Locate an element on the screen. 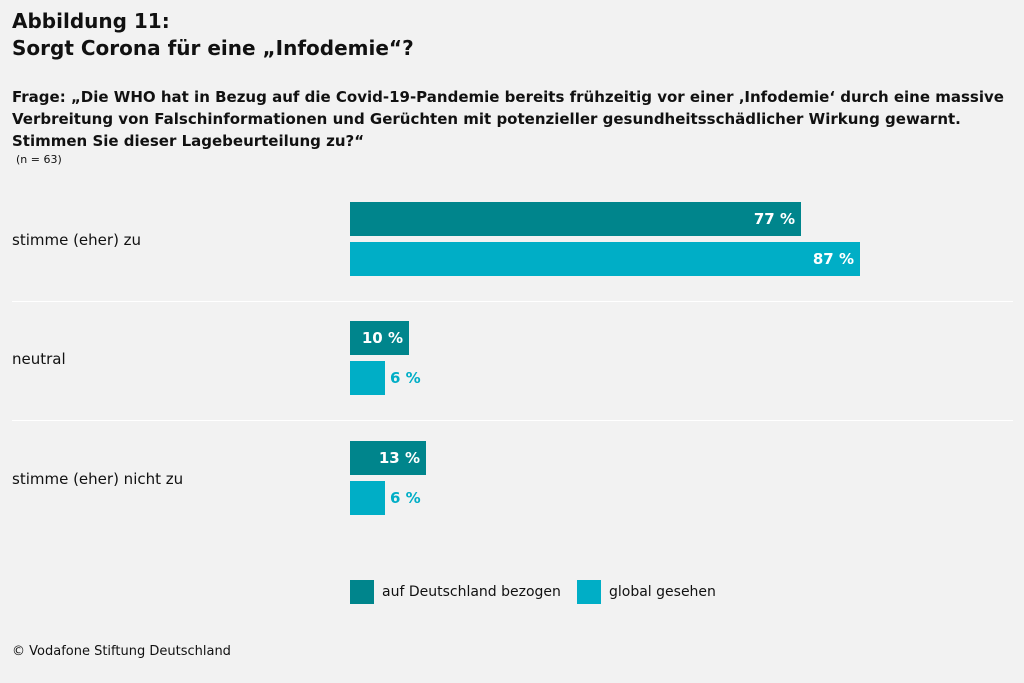 The image size is (1024, 683). figure-label: Abbildung 11: is located at coordinates (91, 21).